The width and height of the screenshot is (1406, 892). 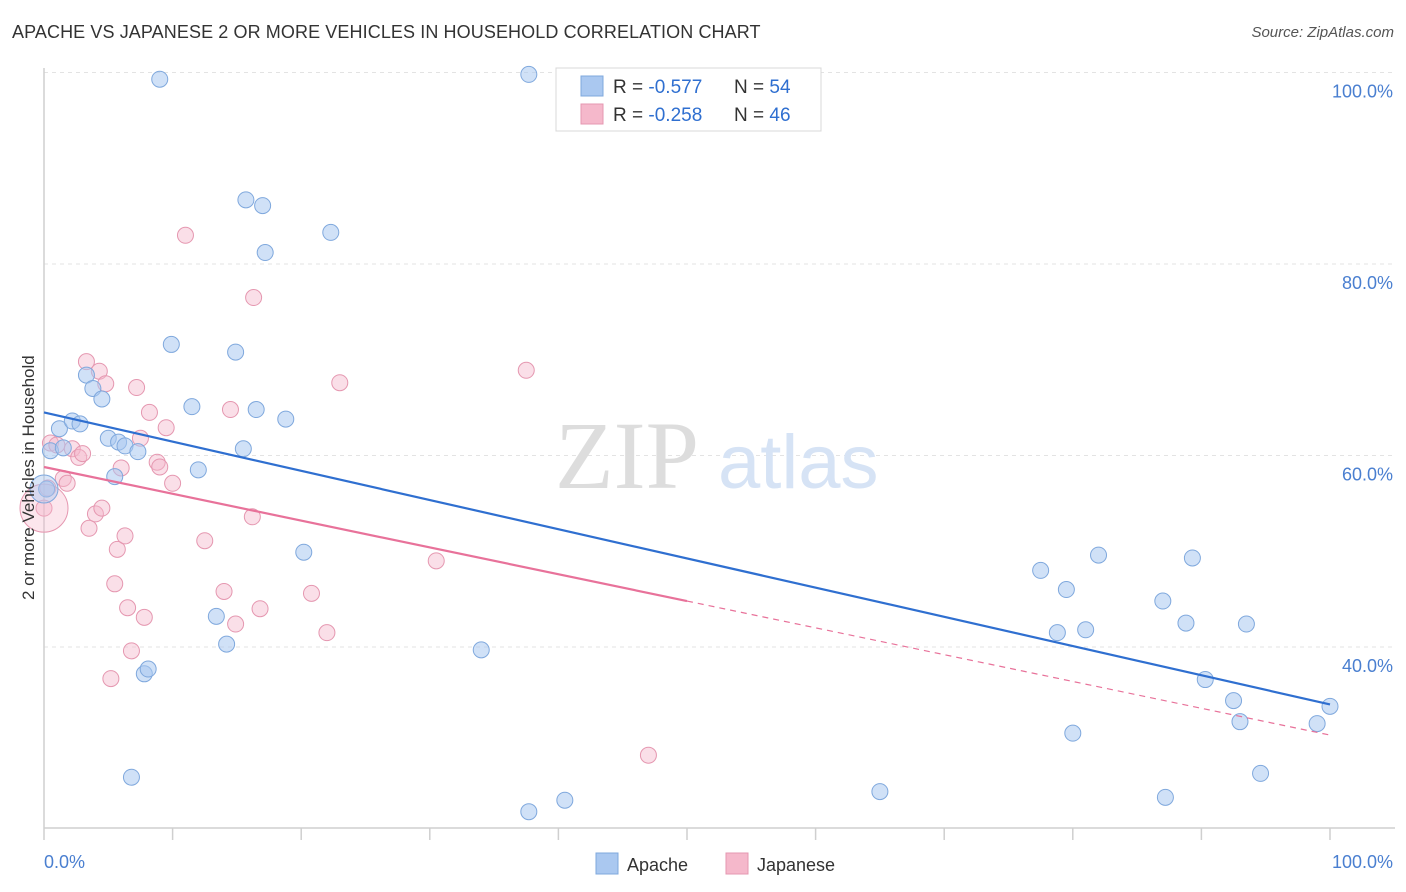 I want to click on x-axis-ticks, so click(x=687, y=834).